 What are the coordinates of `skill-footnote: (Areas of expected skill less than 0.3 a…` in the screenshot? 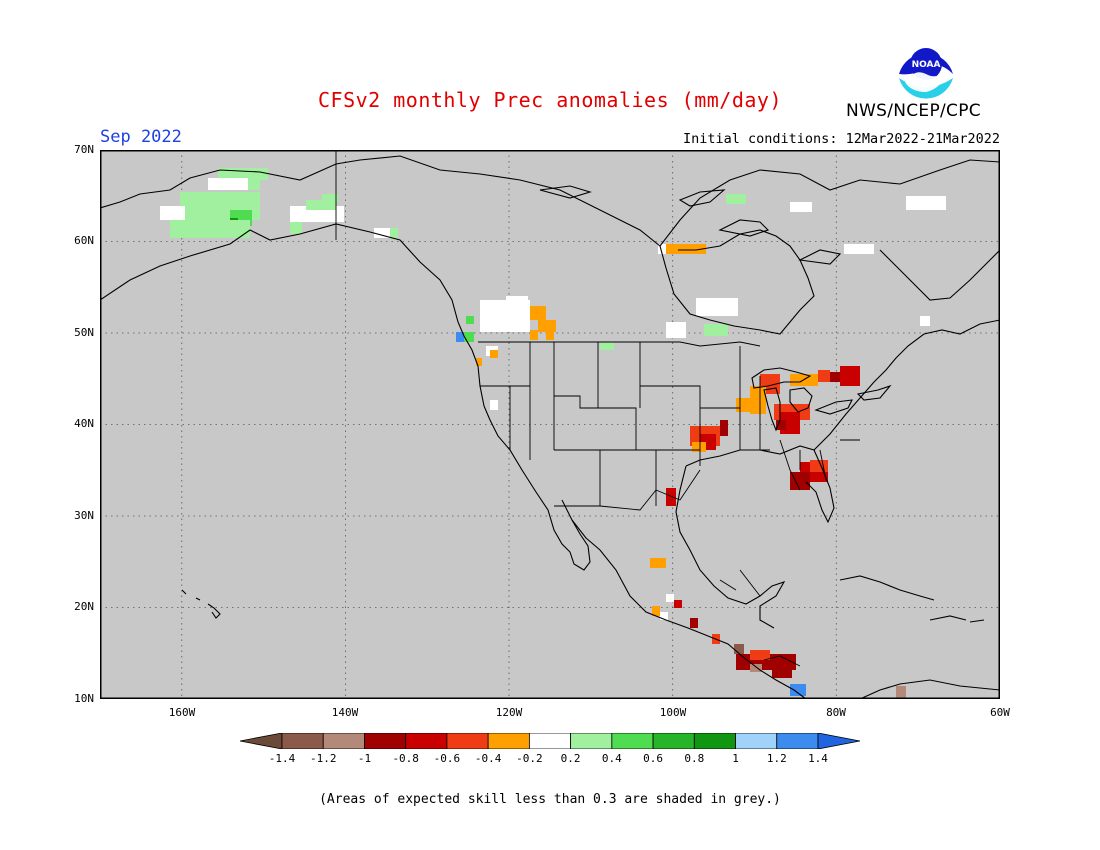 It's located at (550, 799).